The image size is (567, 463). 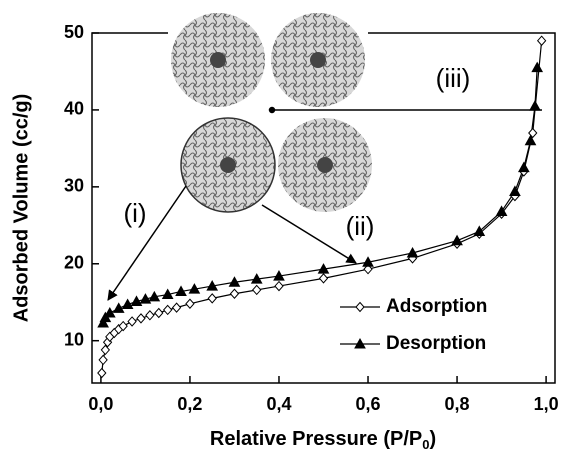 What do you see at coordinates (189, 404) in the screenshot?
I see `x-tick-label: 0,2` at bounding box center [189, 404].